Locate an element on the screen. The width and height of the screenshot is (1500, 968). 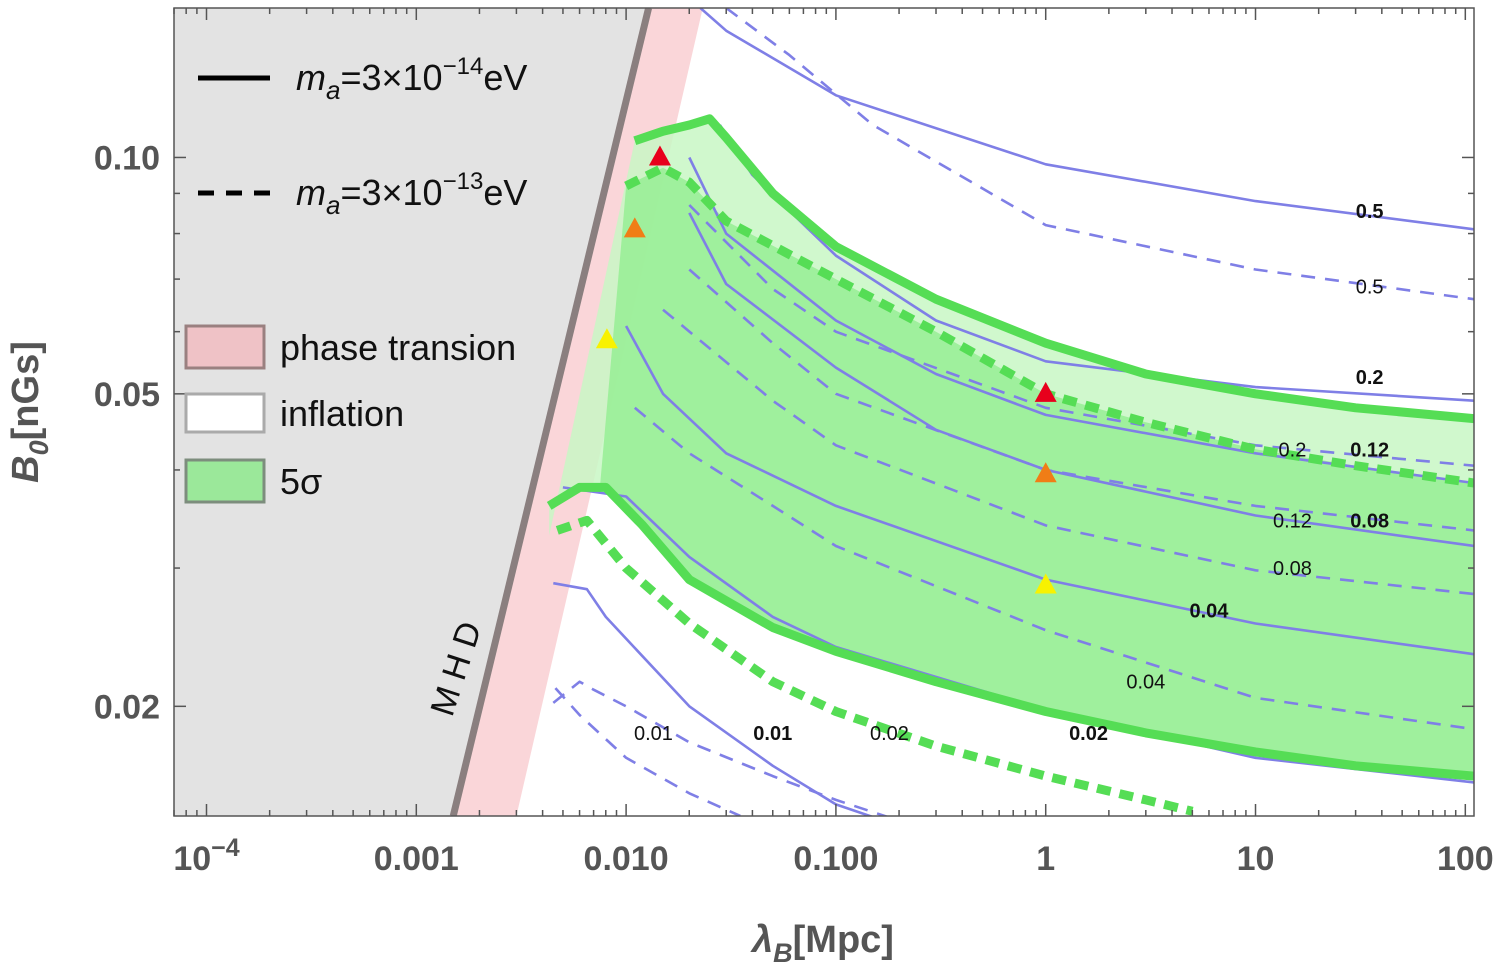
y-tick-label: 0.10 is located at coordinates (127, 158).